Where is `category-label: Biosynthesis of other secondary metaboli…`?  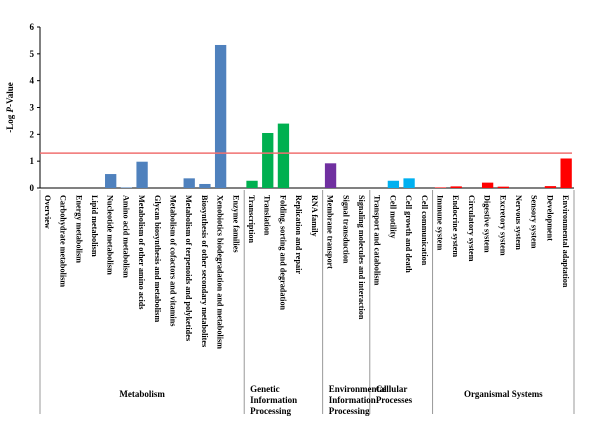 category-label: Biosynthesis of other secondary metaboli… is located at coordinates (204, 271).